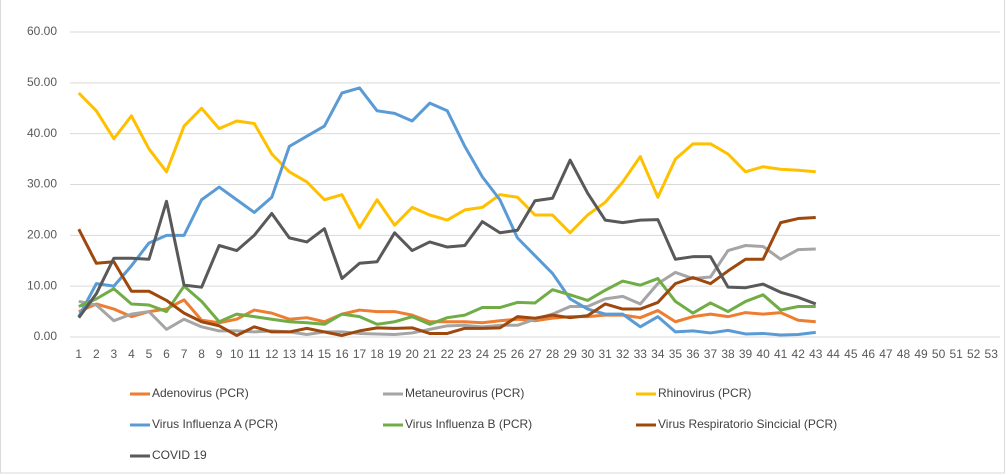 This screenshot has width=1006, height=474. What do you see at coordinates (201, 354) in the screenshot?
I see `x-tick-label: 8` at bounding box center [201, 354].